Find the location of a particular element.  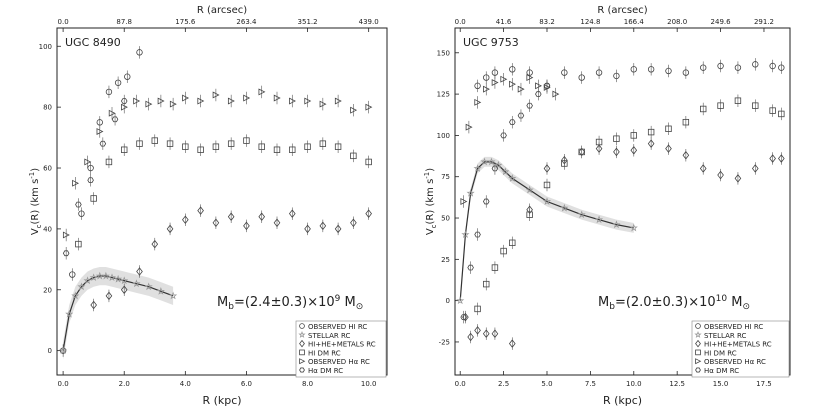

top-x-tick-label: 166.4 is located at coordinates (634, 22).